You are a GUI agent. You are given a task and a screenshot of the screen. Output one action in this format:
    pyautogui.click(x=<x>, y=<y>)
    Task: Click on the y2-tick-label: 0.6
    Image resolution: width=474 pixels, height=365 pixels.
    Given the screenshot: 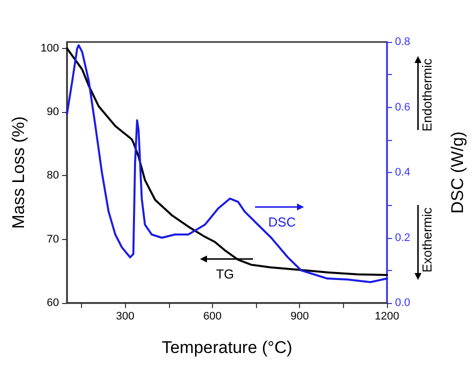 What is the action you would take?
    pyautogui.click(x=402, y=107)
    